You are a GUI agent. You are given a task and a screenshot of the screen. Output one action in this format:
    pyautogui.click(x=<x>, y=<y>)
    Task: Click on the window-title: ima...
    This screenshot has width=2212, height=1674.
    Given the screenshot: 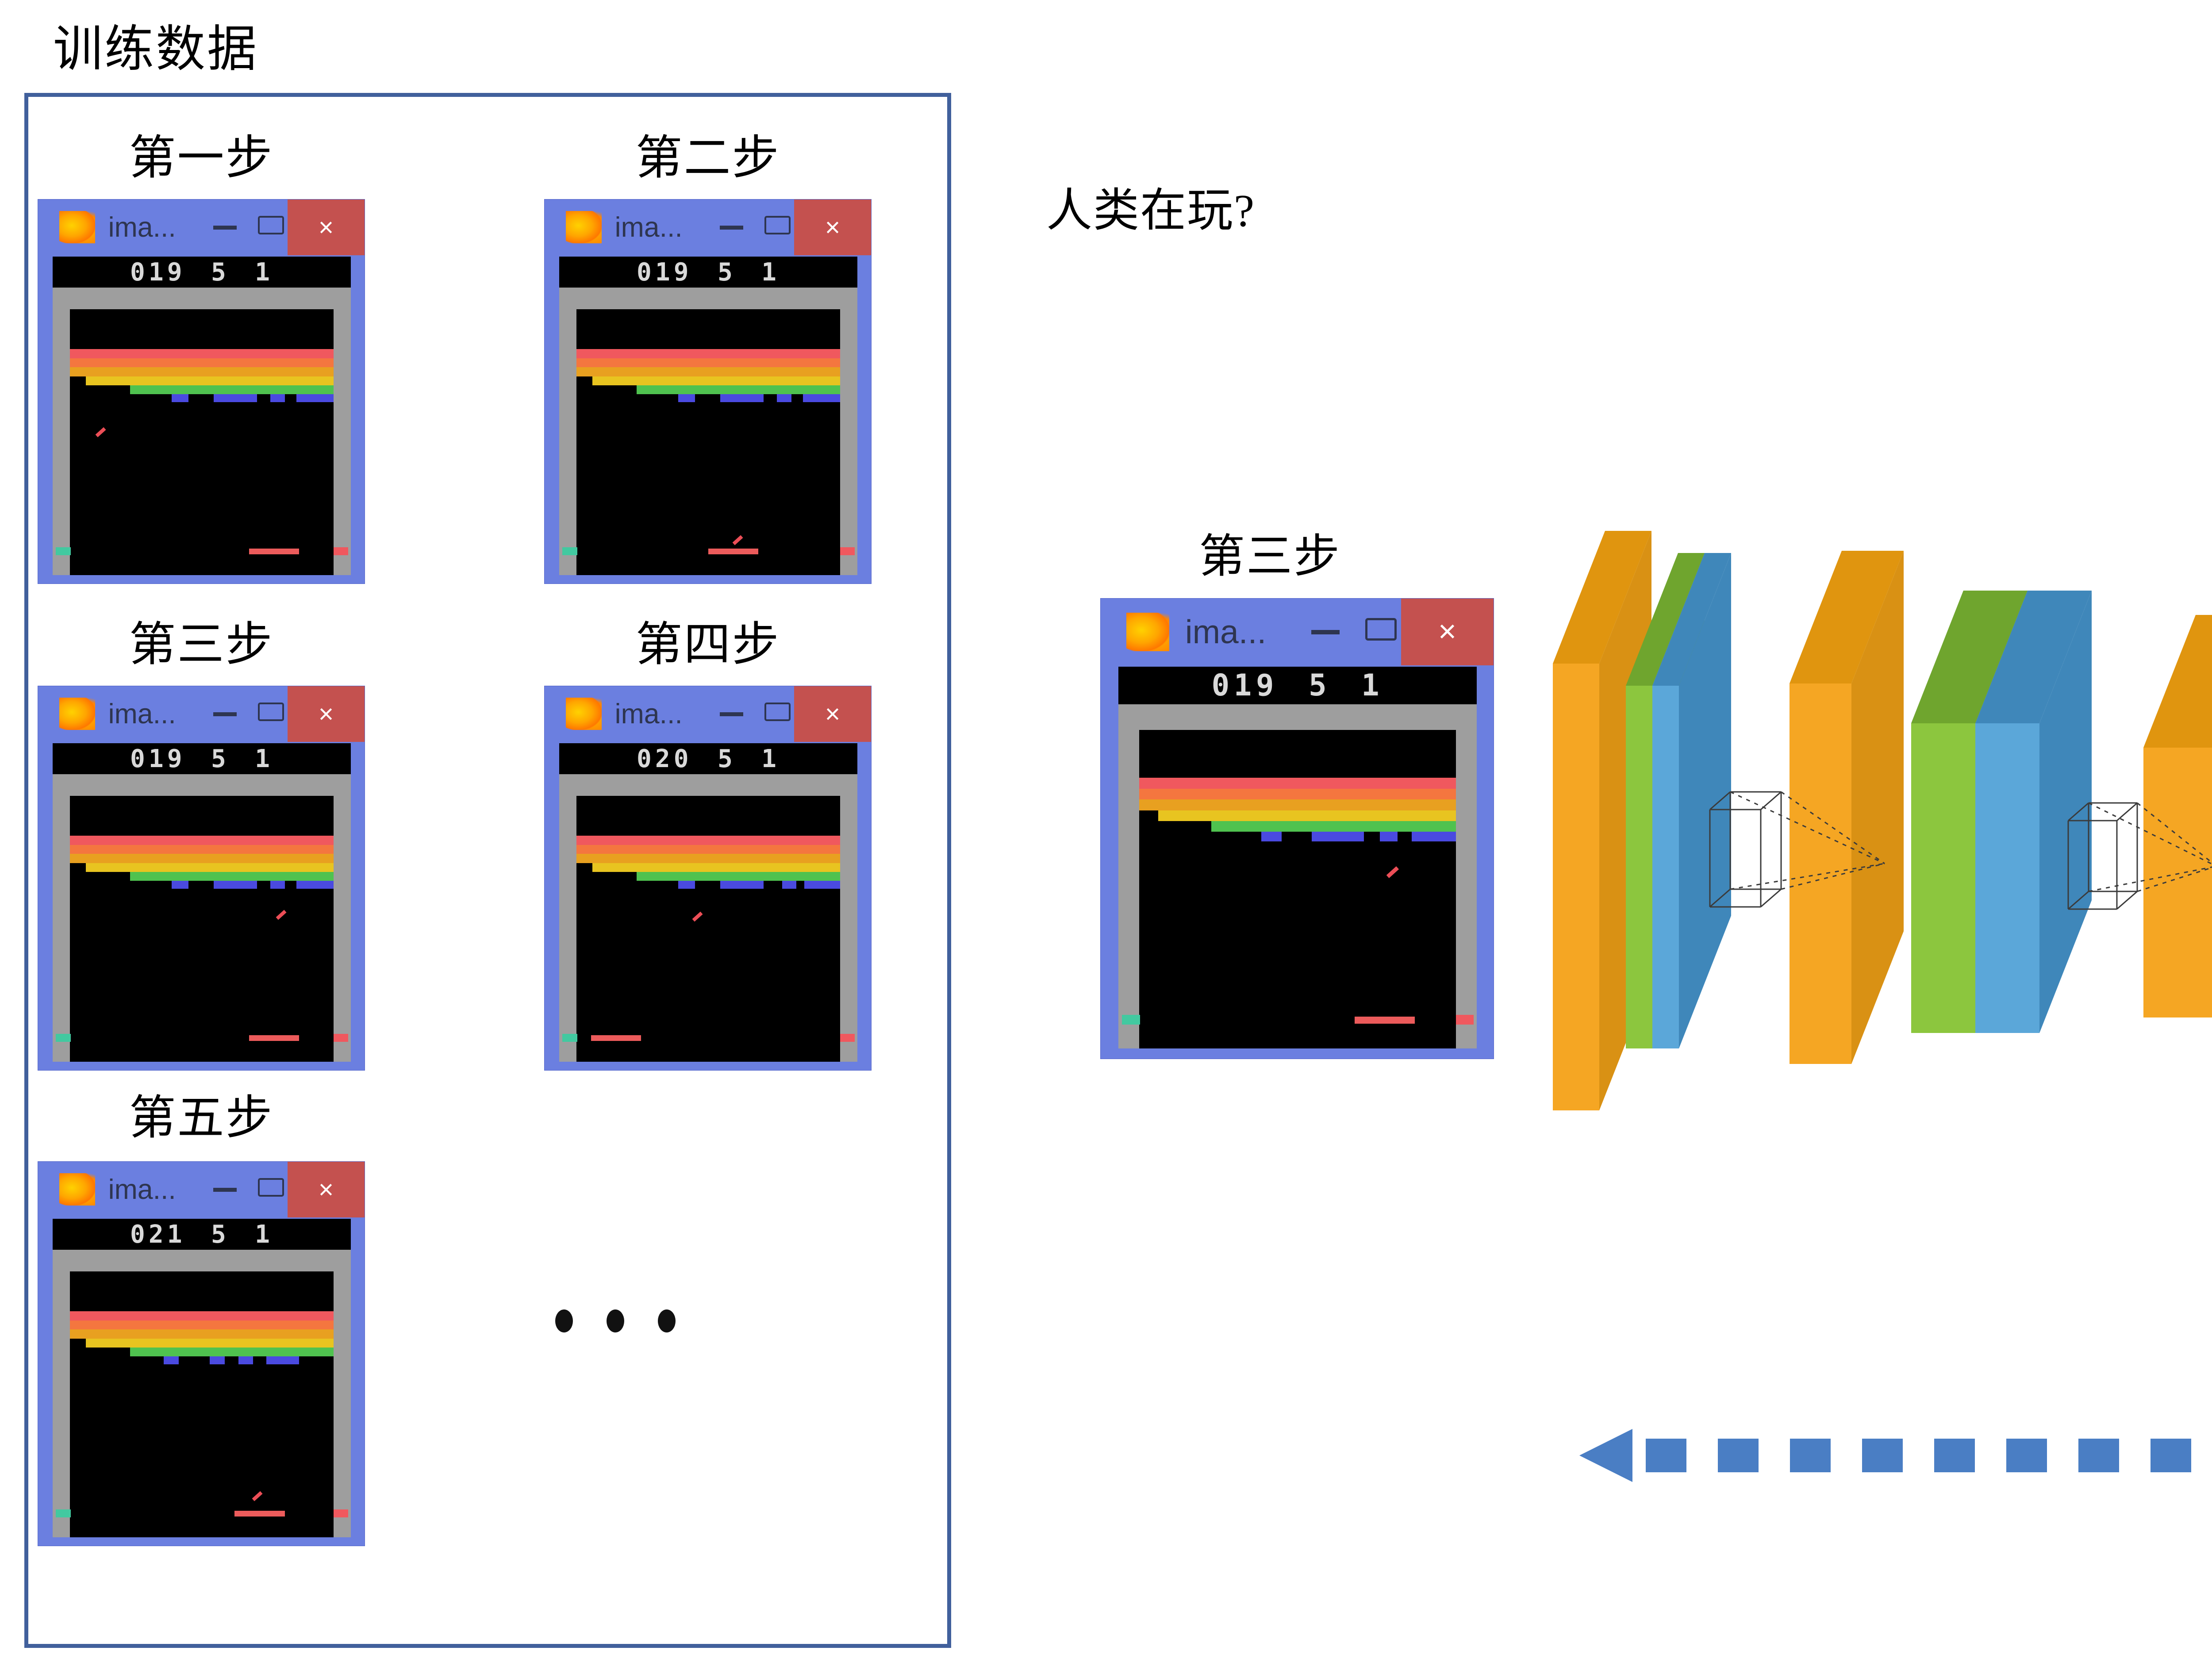 What is the action you would take?
    pyautogui.click(x=648, y=713)
    